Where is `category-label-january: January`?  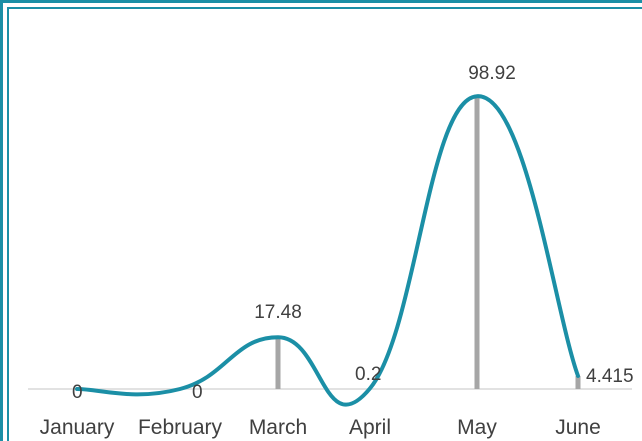
category-label-january: January is located at coordinates (77, 427).